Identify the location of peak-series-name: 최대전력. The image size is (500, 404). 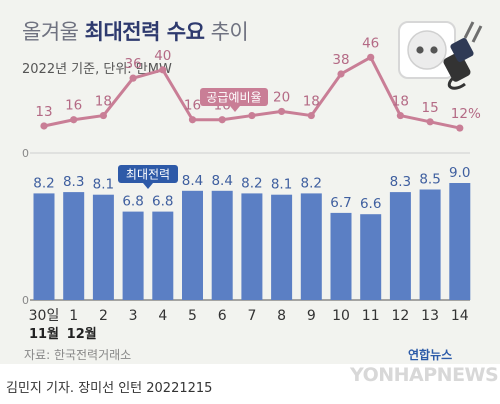
(148, 175).